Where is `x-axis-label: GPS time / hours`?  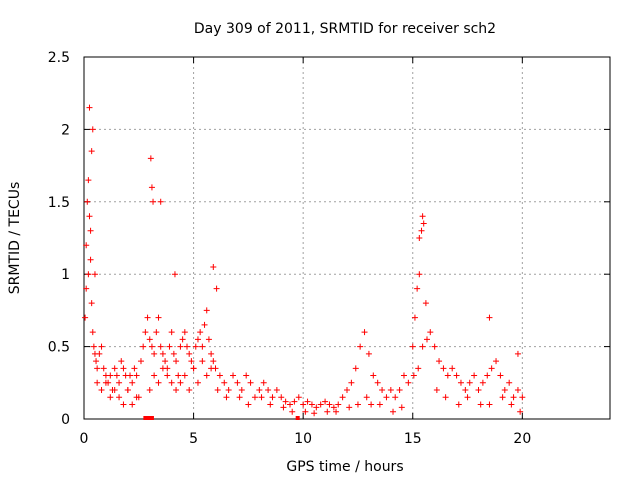
x-axis-label: GPS time / hours is located at coordinates (344, 467).